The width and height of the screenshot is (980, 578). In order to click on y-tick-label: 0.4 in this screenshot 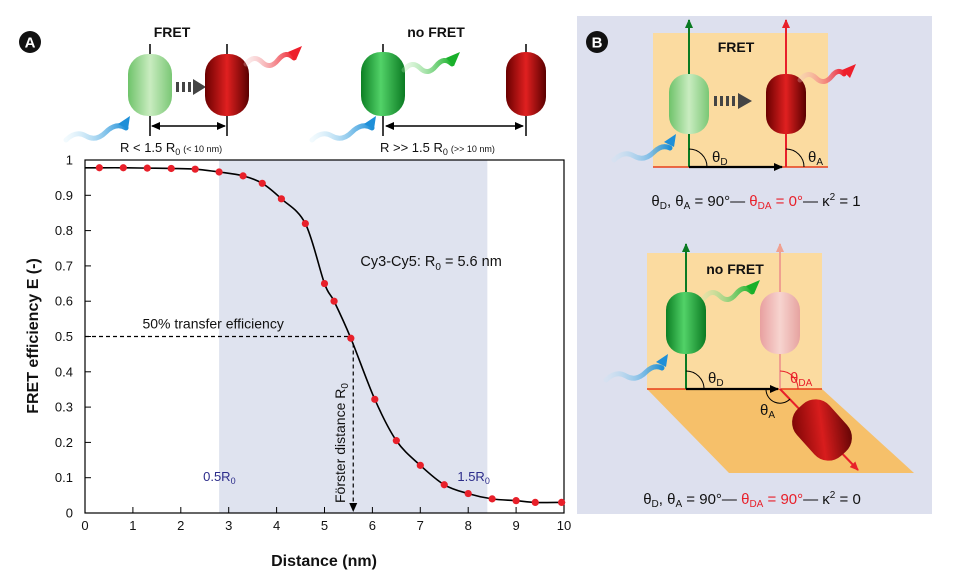, I will do `click(64, 371)`.